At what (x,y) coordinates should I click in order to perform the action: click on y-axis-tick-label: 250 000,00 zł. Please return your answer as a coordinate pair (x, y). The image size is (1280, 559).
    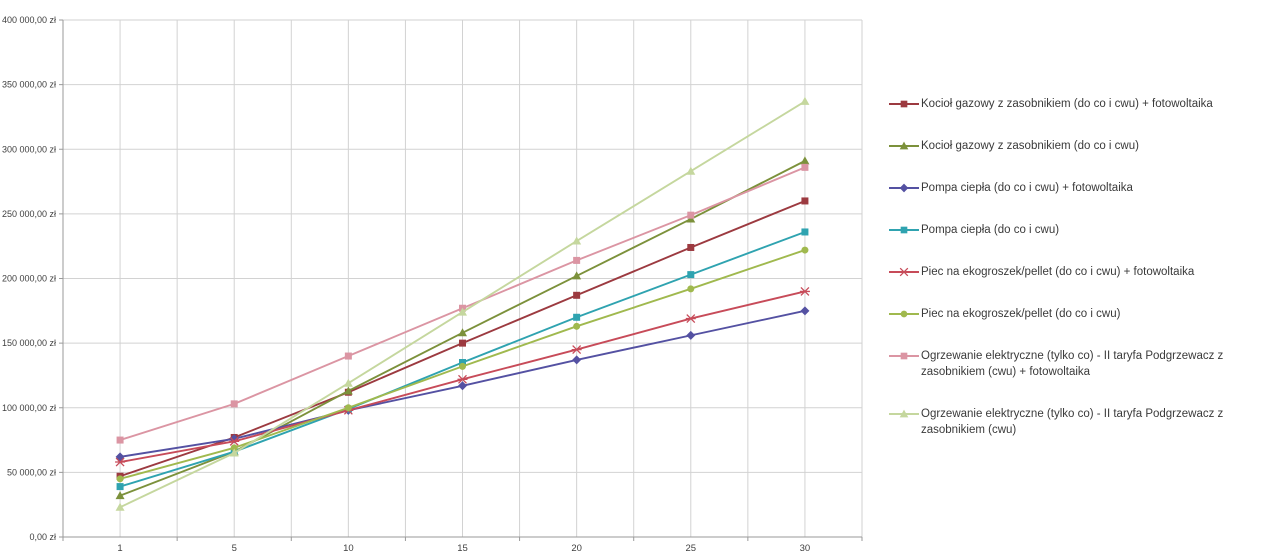
    Looking at the image, I should click on (29, 214).